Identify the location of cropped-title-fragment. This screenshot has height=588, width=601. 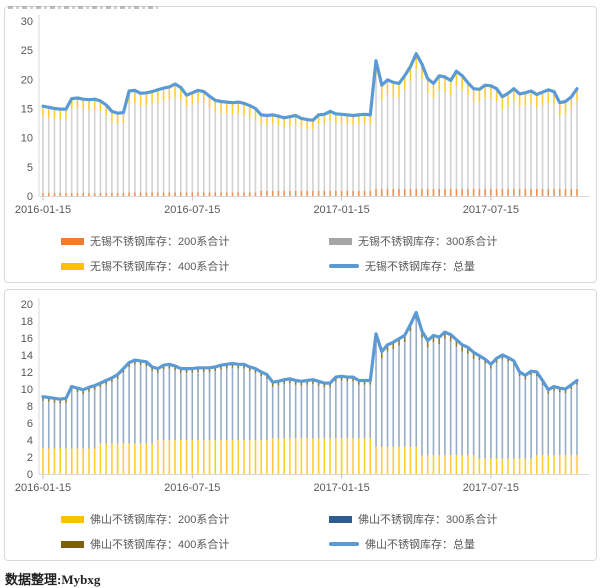
(83, 7).